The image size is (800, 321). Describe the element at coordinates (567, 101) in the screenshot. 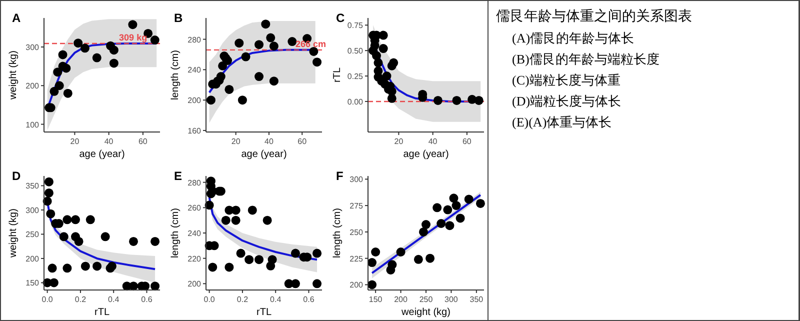

I see `text: (D)端粒长度与体长` at that location.